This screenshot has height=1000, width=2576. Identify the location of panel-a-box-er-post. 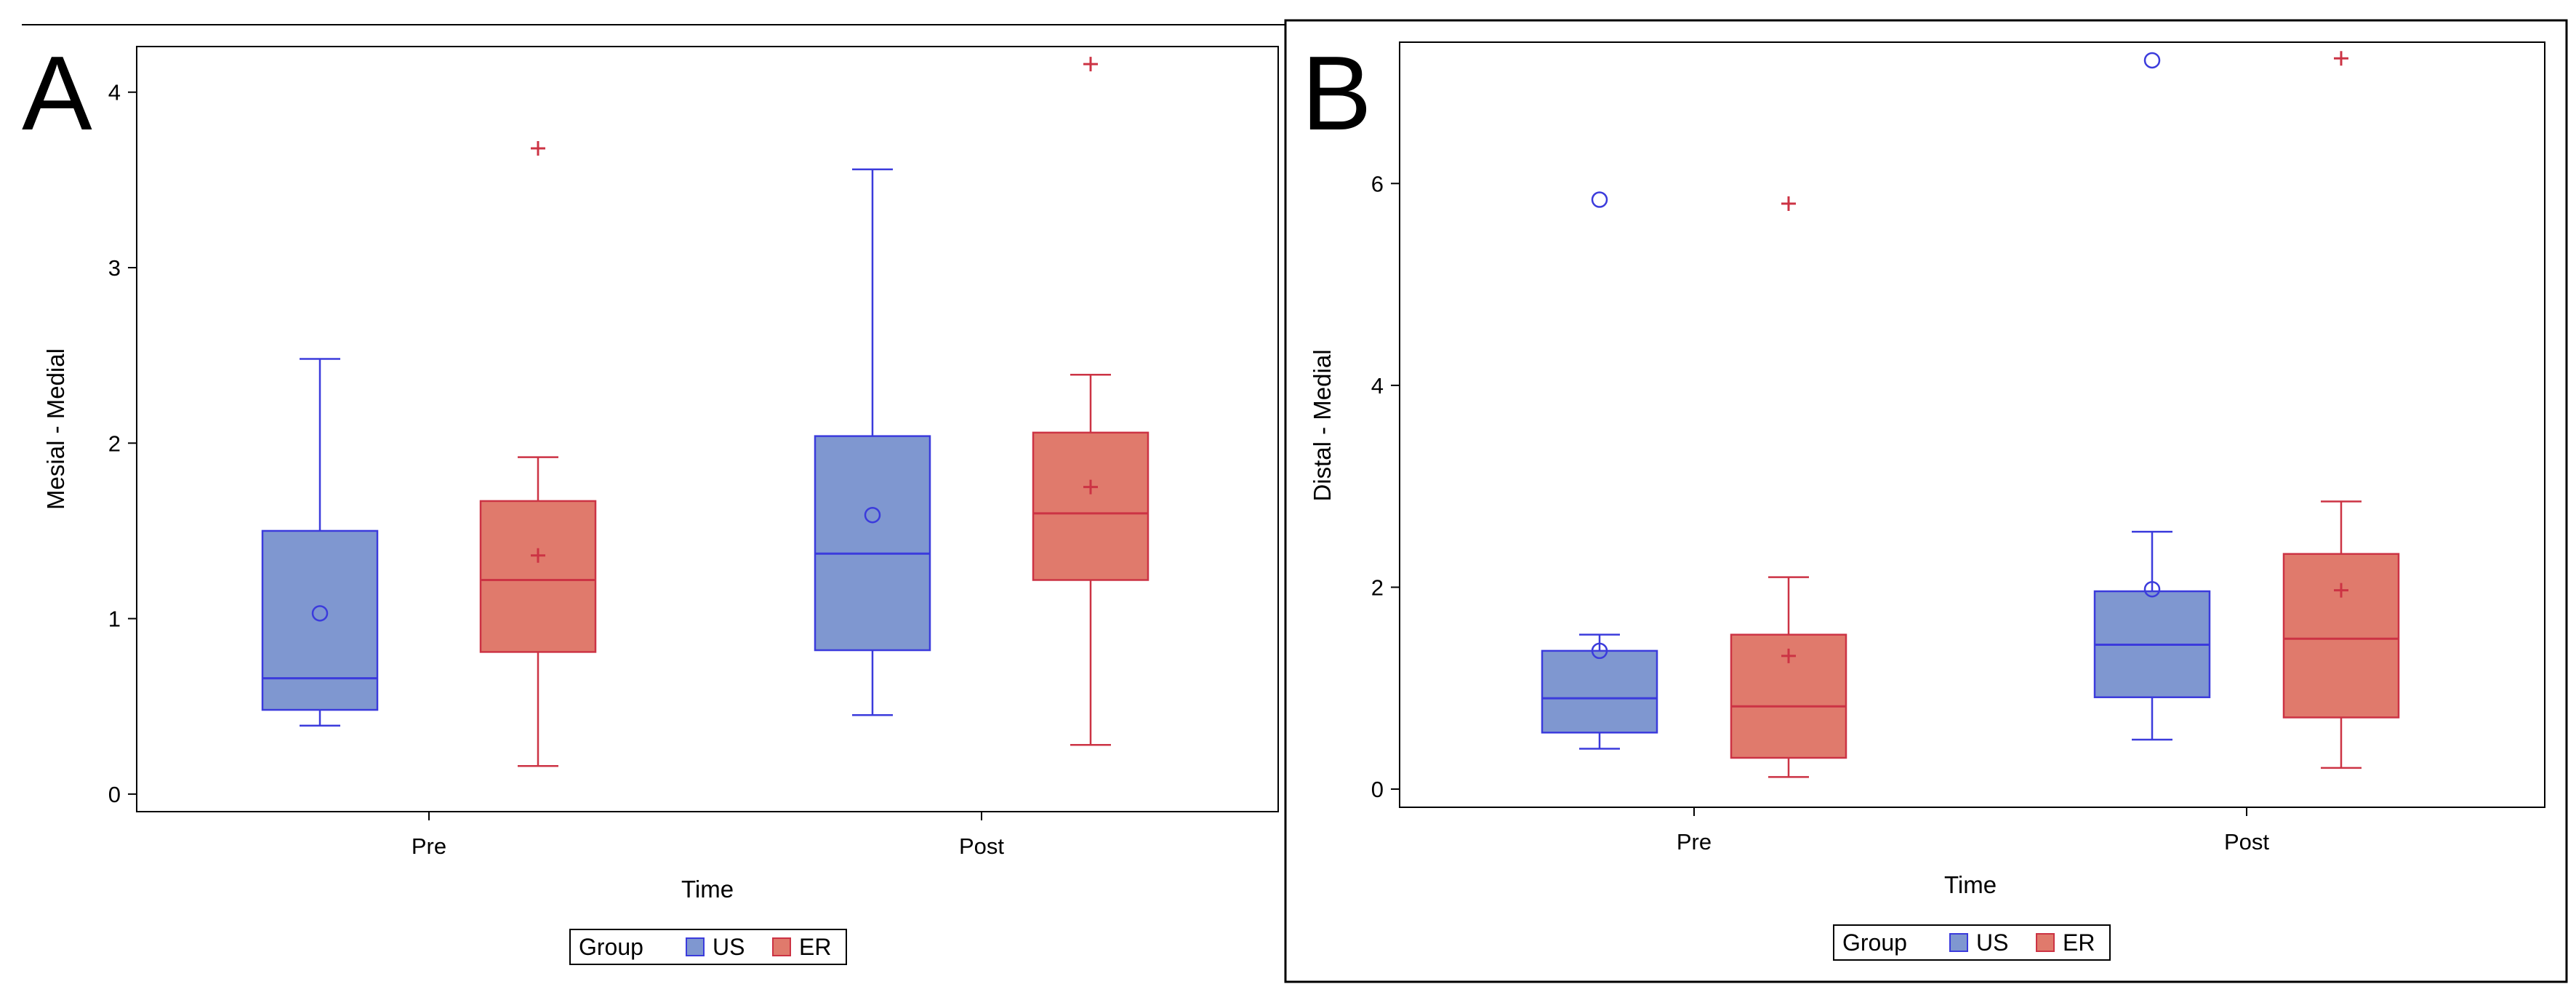
(1090, 401).